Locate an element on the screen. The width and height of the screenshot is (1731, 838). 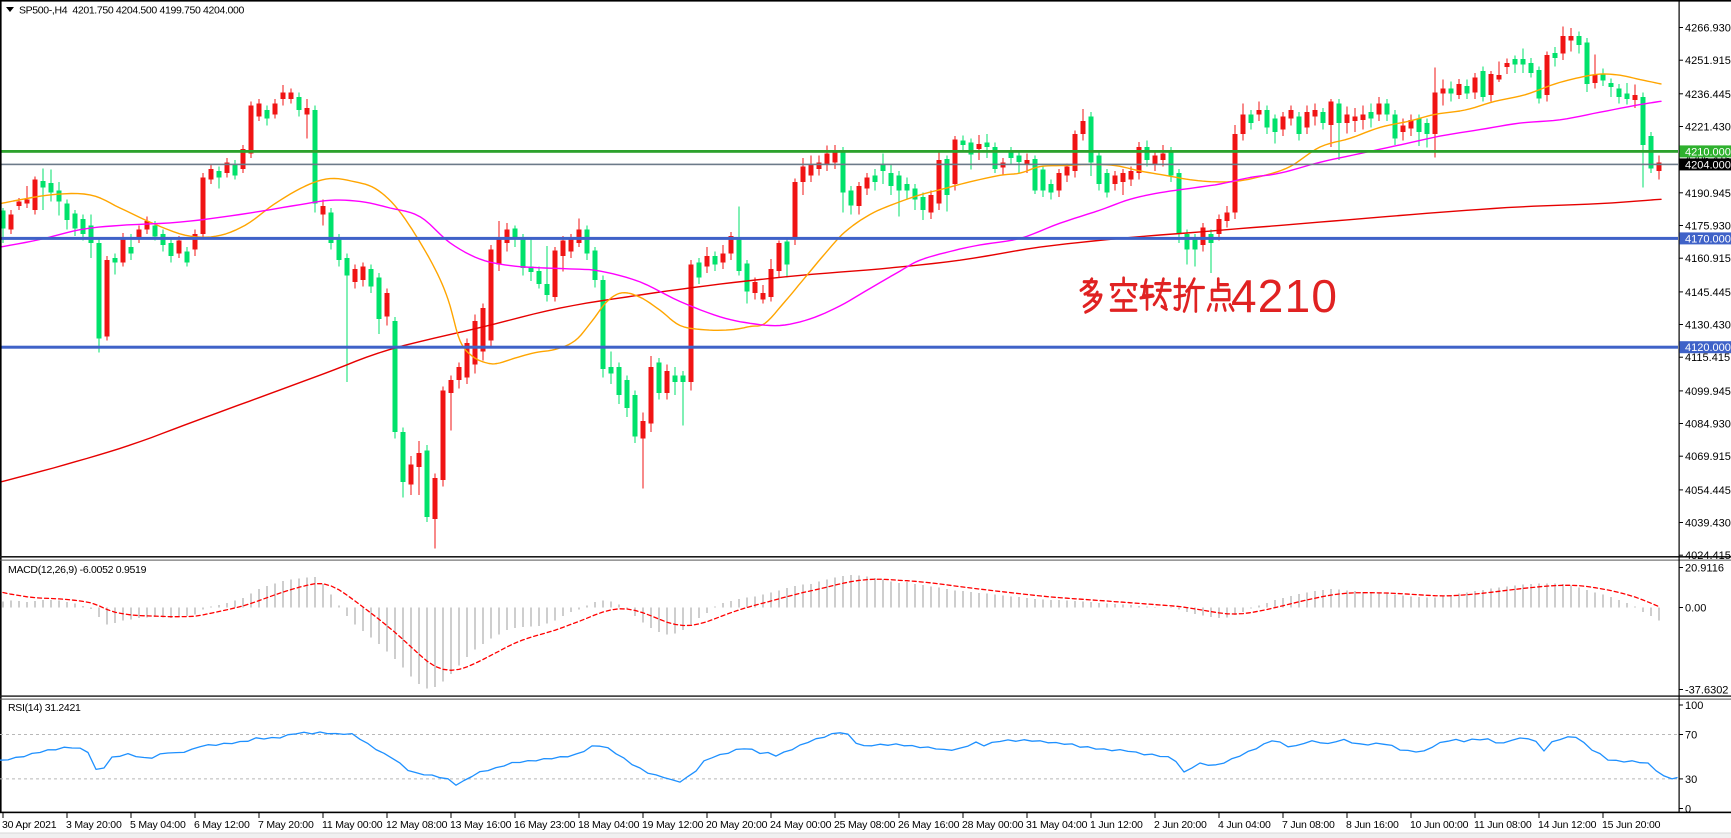
svg-text: 11 May 00:00 is located at coordinates (352, 825).